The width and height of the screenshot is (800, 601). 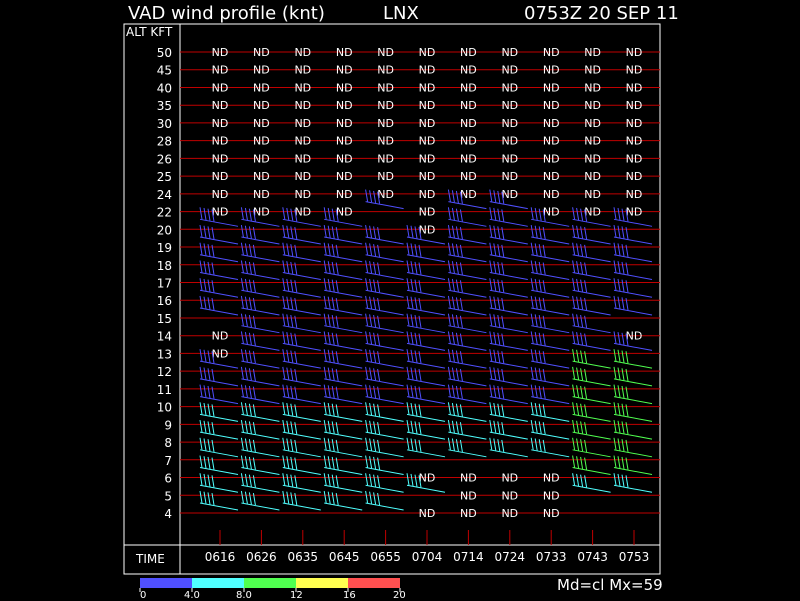 What do you see at coordinates (634, 87) in the screenshot?
I see `nd-0753-40: ND` at bounding box center [634, 87].